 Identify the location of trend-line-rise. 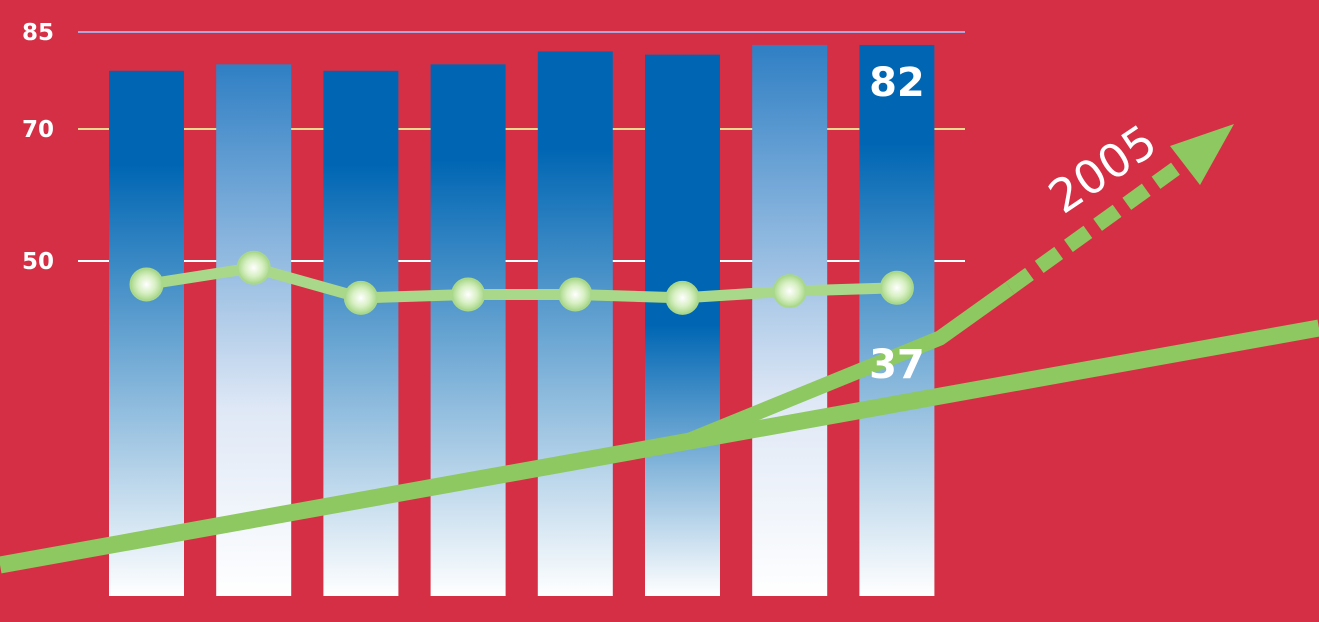
(851, 364).